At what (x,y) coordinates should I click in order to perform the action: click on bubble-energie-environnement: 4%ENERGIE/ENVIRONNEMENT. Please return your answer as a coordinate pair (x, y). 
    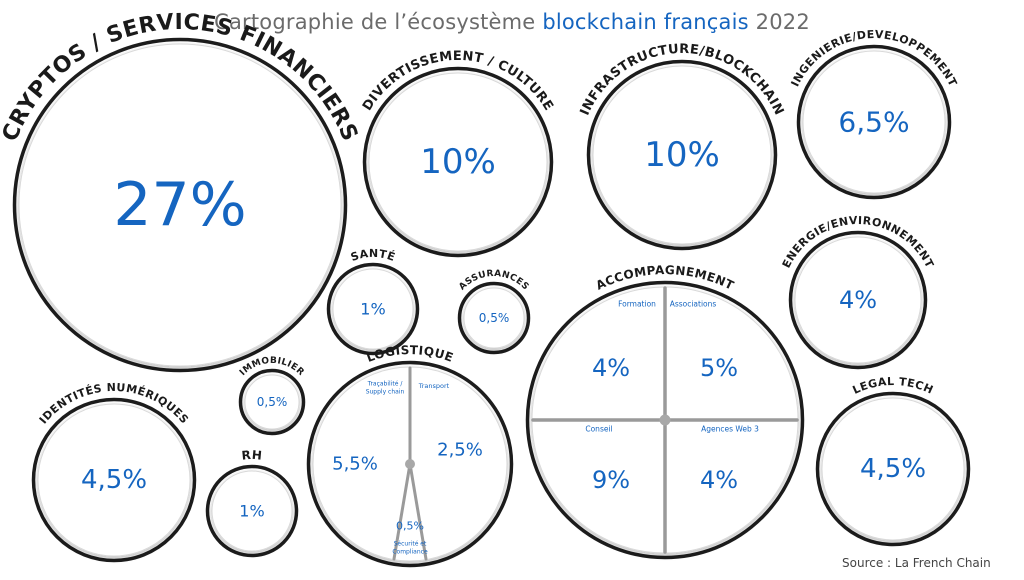
    Looking at the image, I should click on (858, 292).